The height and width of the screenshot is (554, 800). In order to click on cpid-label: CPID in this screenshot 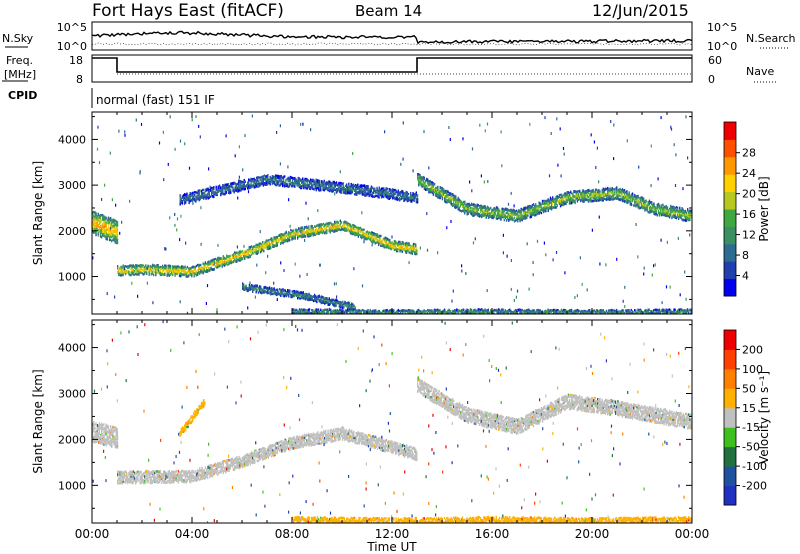, I will do `click(22, 95)`.